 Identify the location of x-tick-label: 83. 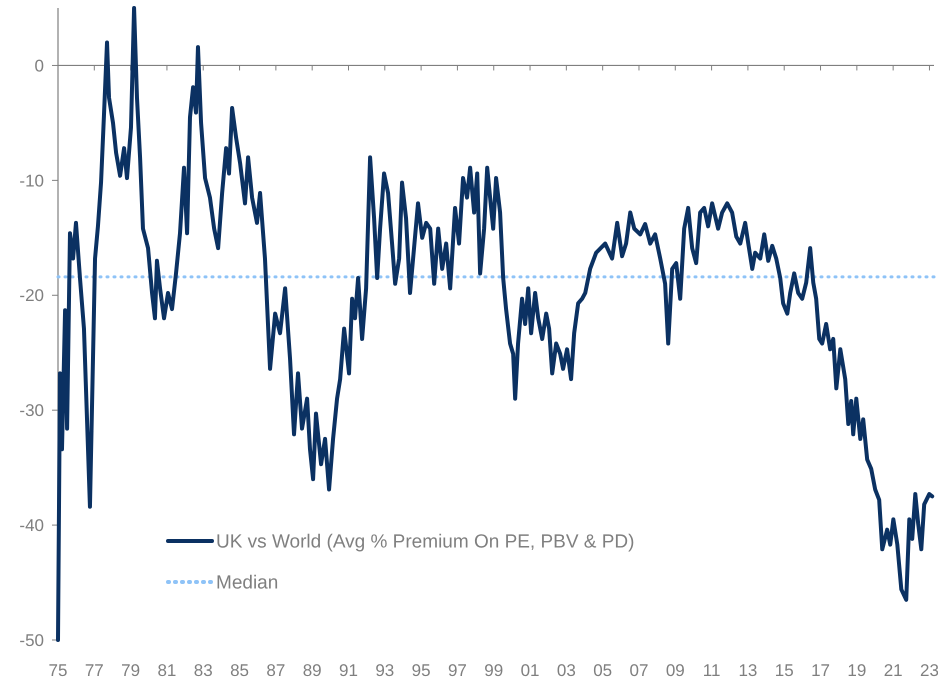
(203, 670).